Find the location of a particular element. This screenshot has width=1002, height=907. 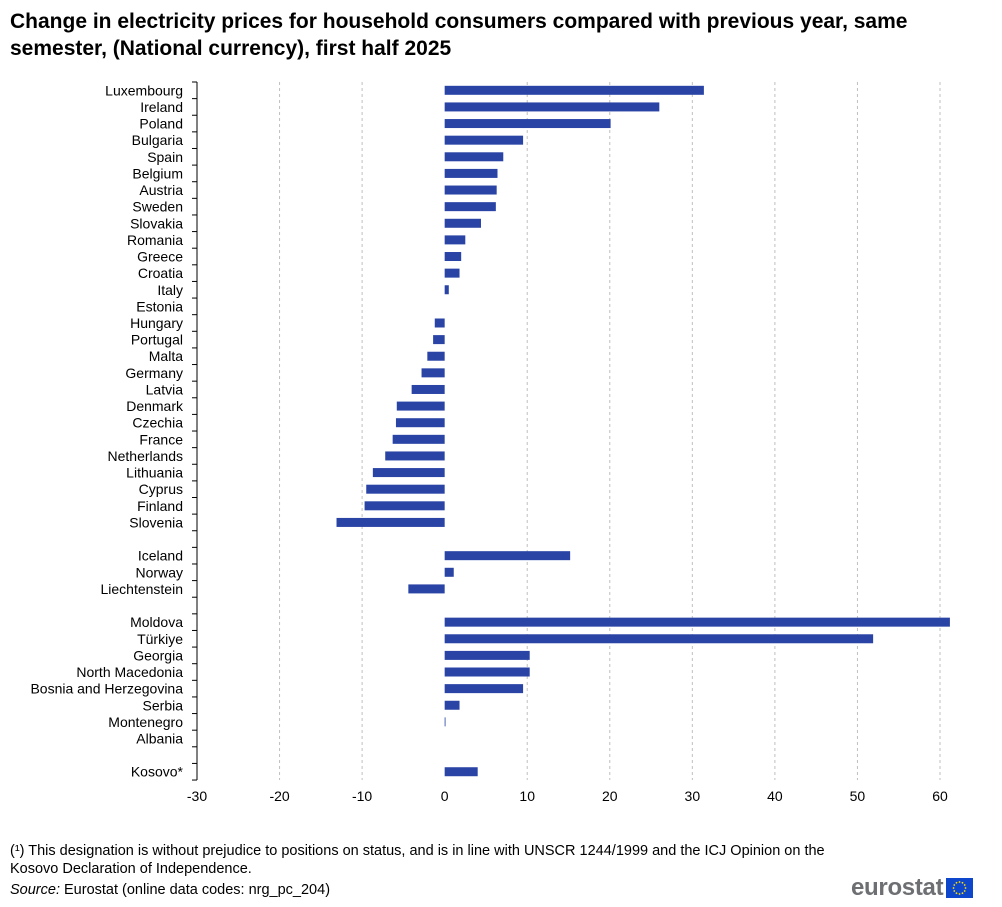

category-label: Montenegro is located at coordinates (145, 722).